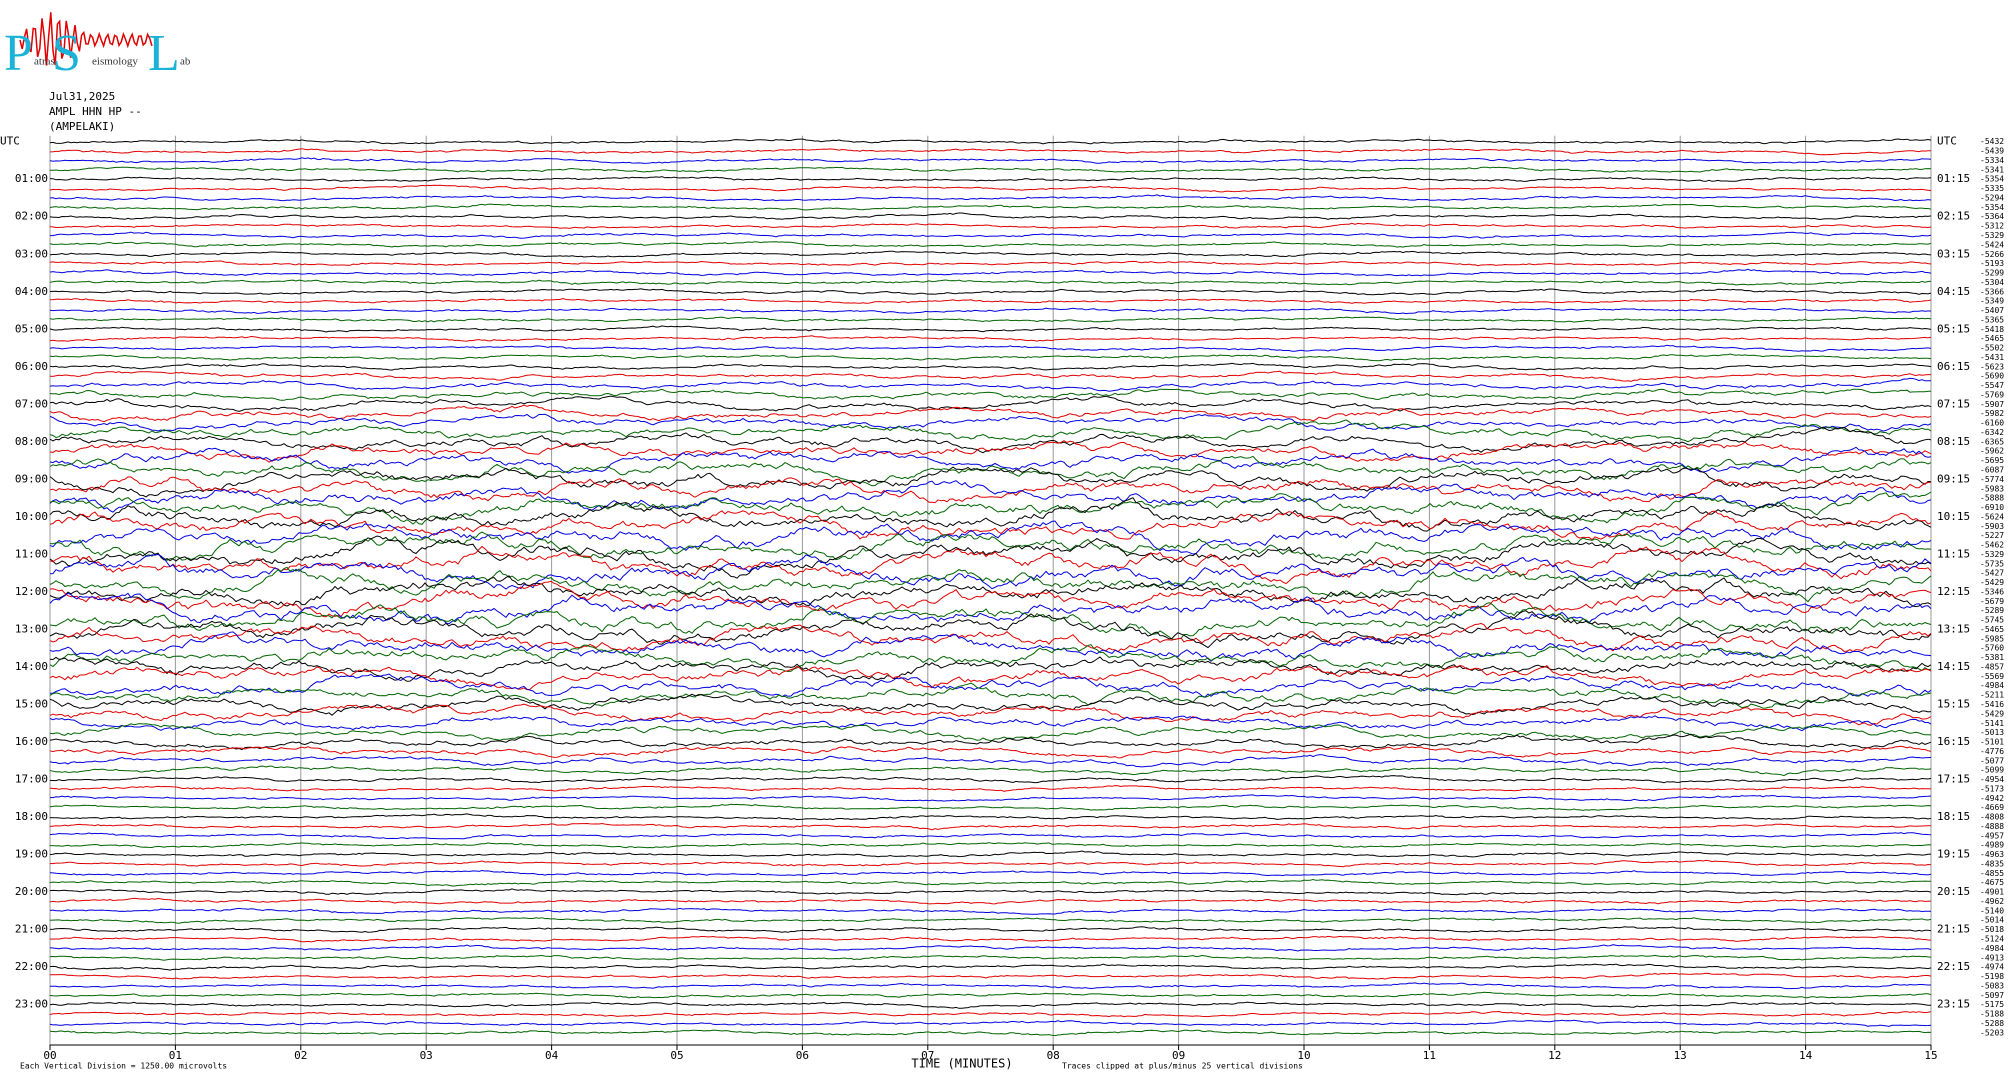 The height and width of the screenshot is (1080, 2010). I want to click on trace-mean: -5502, so click(1992, 348).